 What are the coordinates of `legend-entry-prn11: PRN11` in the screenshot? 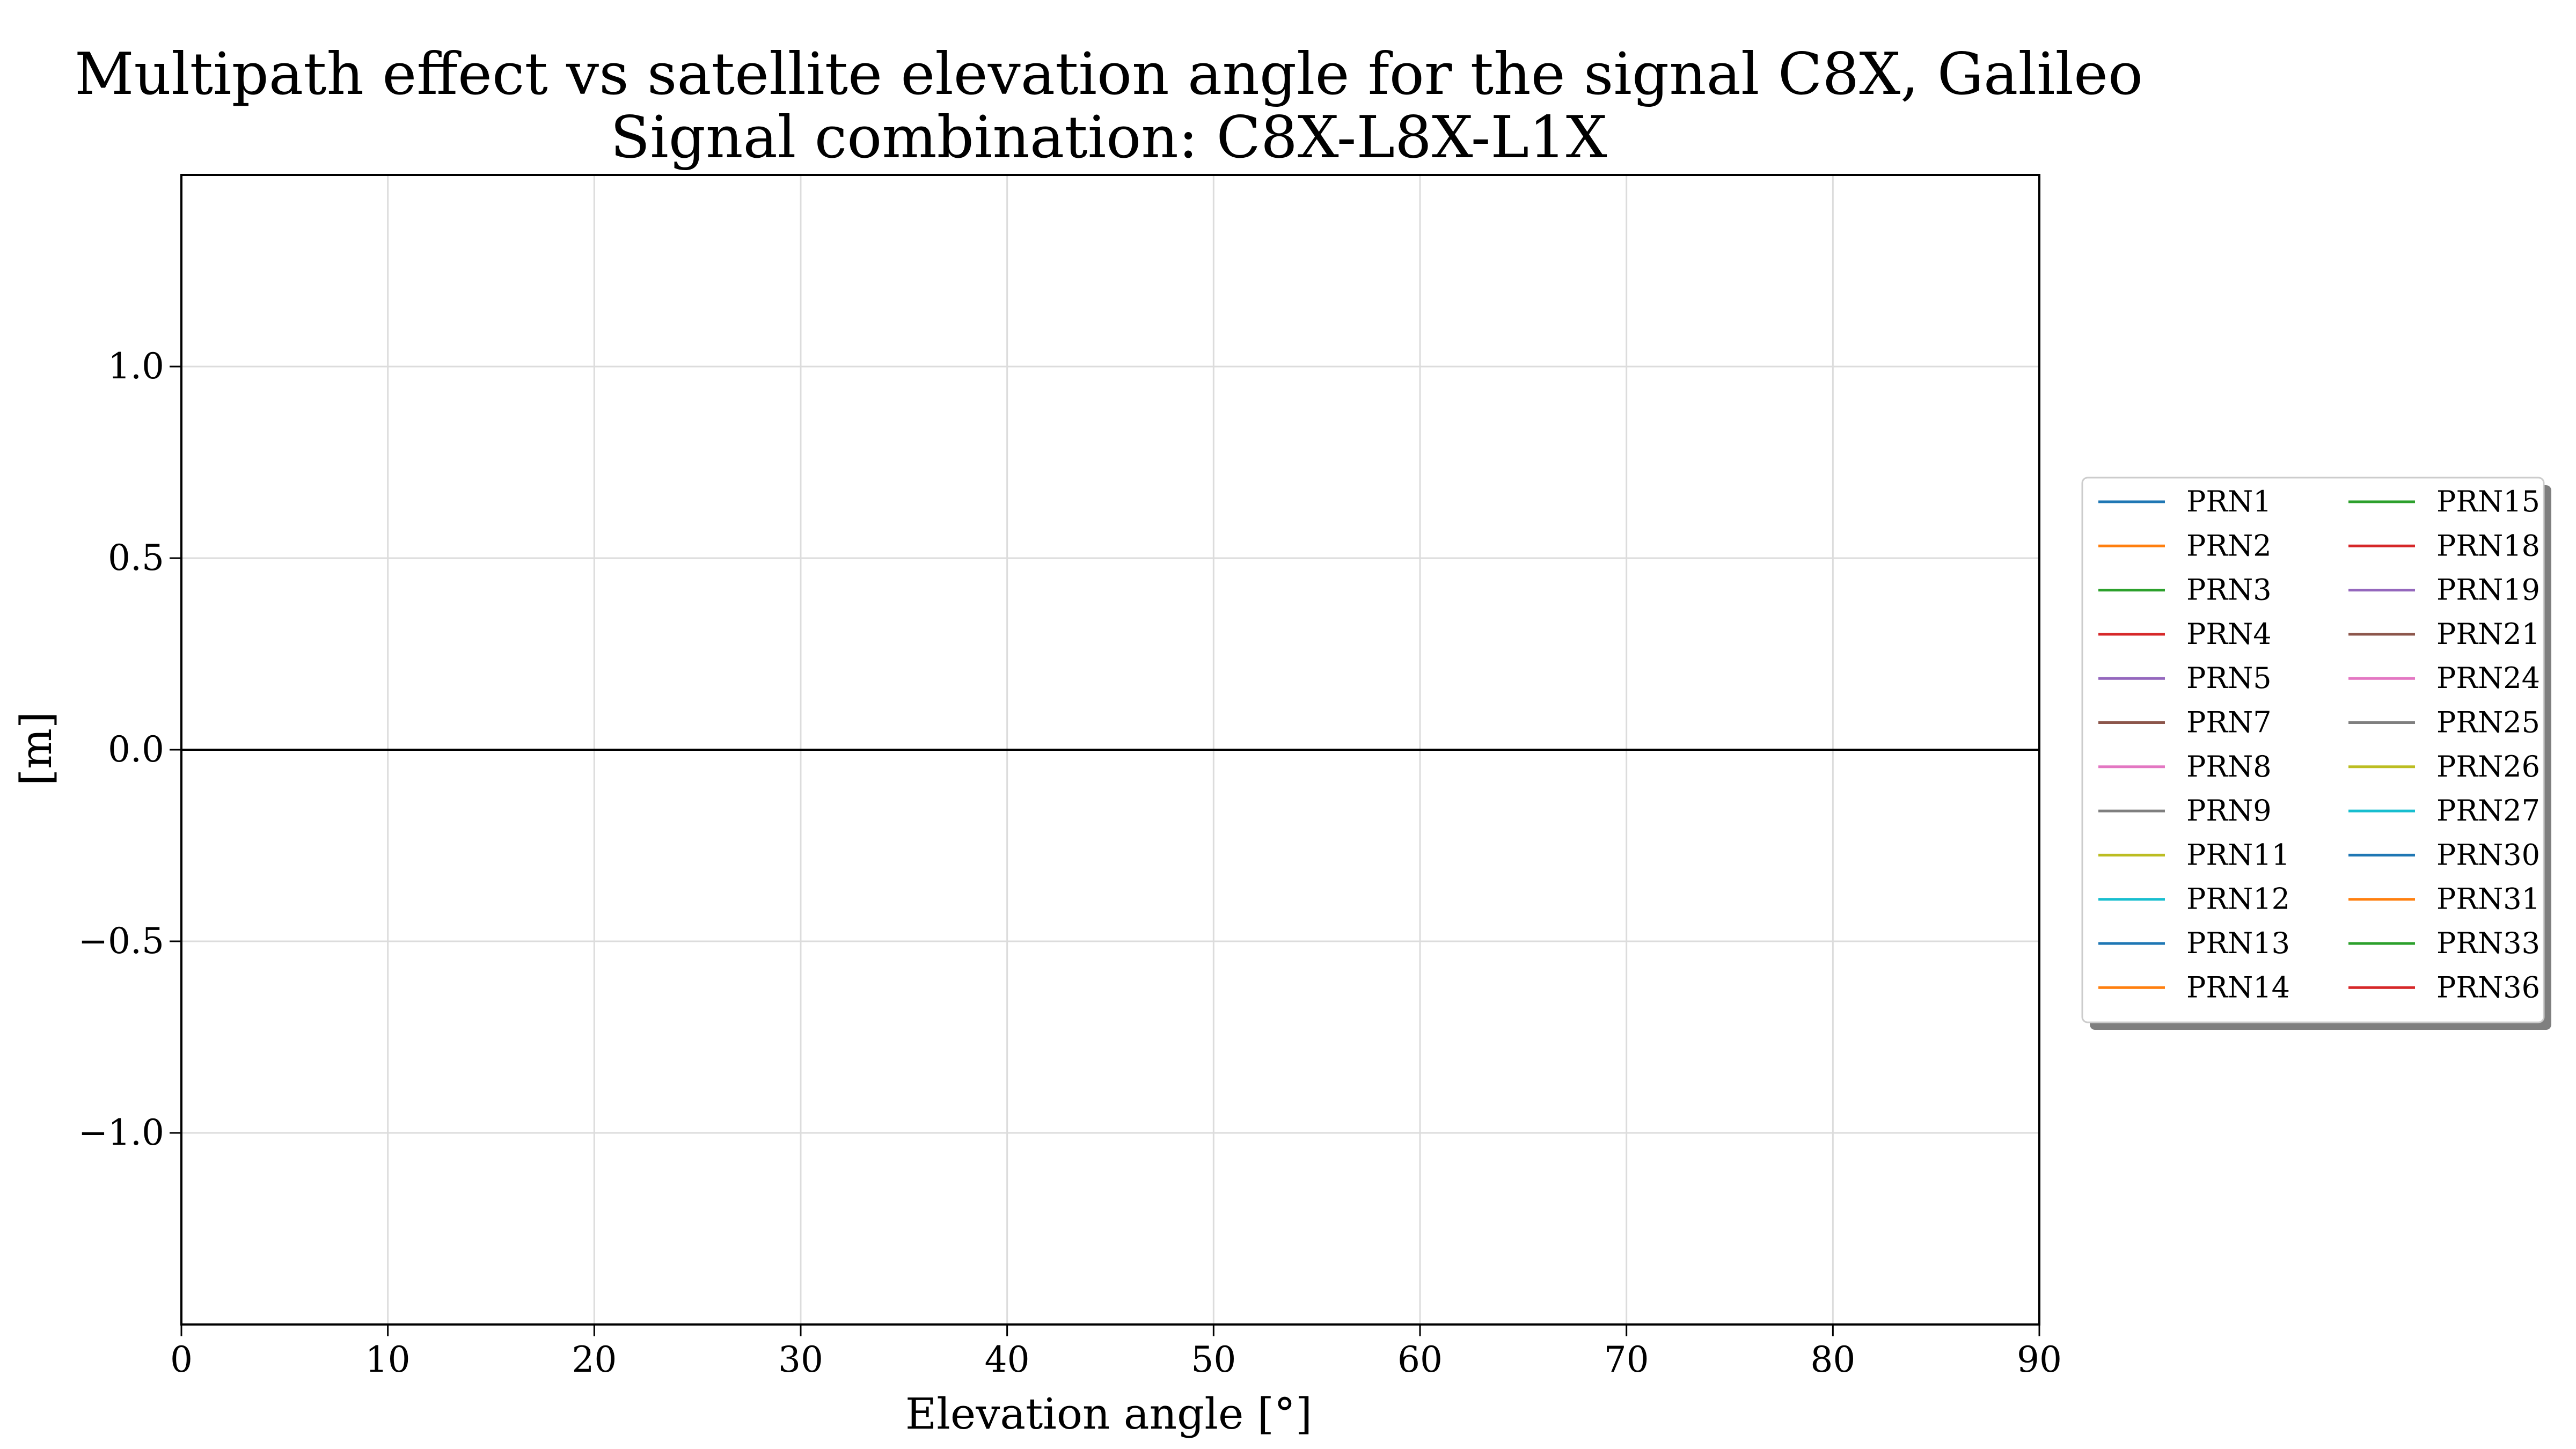 It's located at (2194, 855).